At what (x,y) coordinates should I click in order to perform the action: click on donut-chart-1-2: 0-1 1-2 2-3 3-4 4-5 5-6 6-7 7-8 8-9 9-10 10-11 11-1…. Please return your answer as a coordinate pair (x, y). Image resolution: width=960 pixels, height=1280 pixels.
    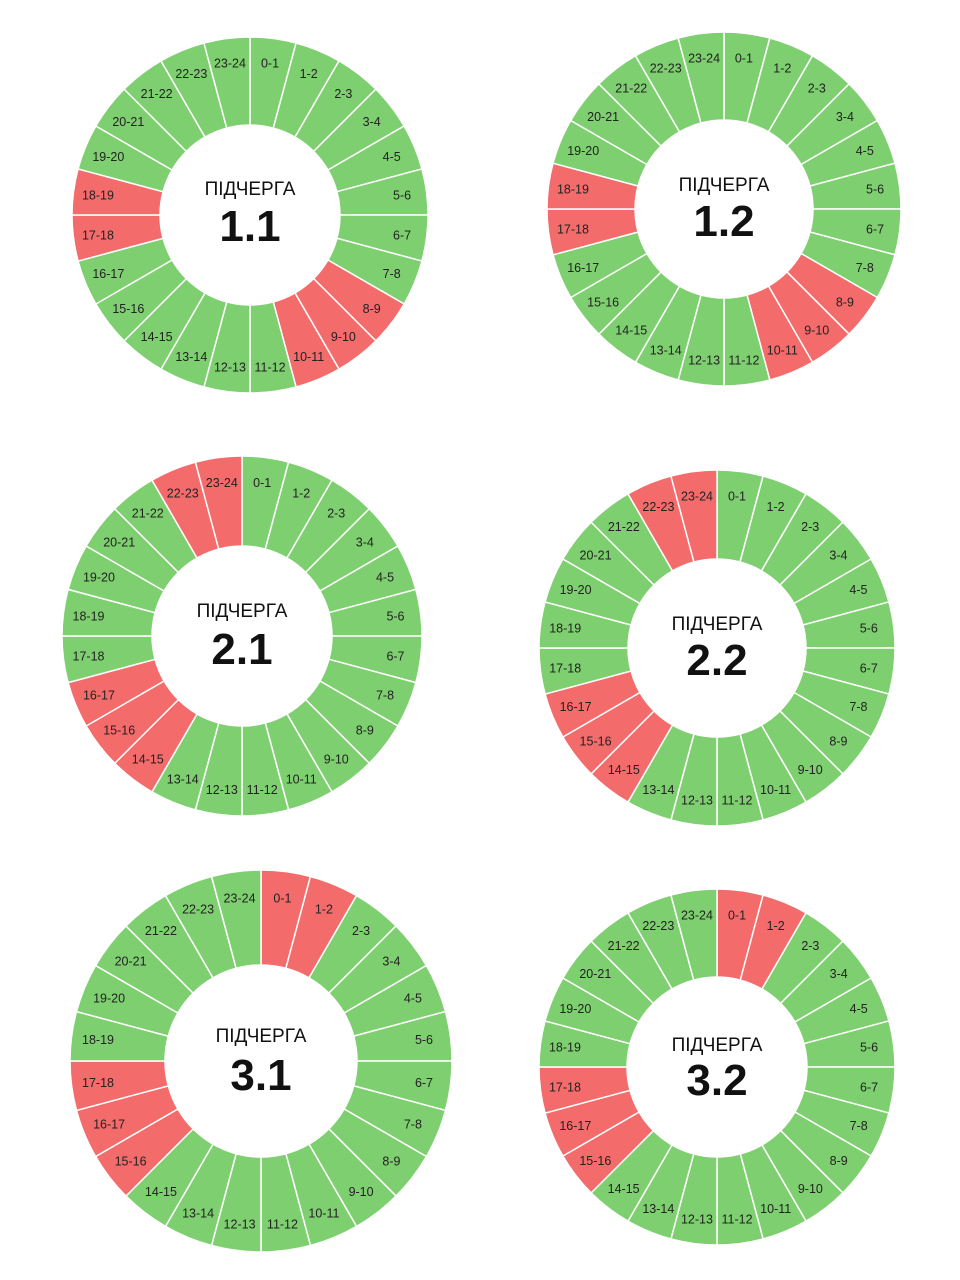
    Looking at the image, I should click on (724, 209).